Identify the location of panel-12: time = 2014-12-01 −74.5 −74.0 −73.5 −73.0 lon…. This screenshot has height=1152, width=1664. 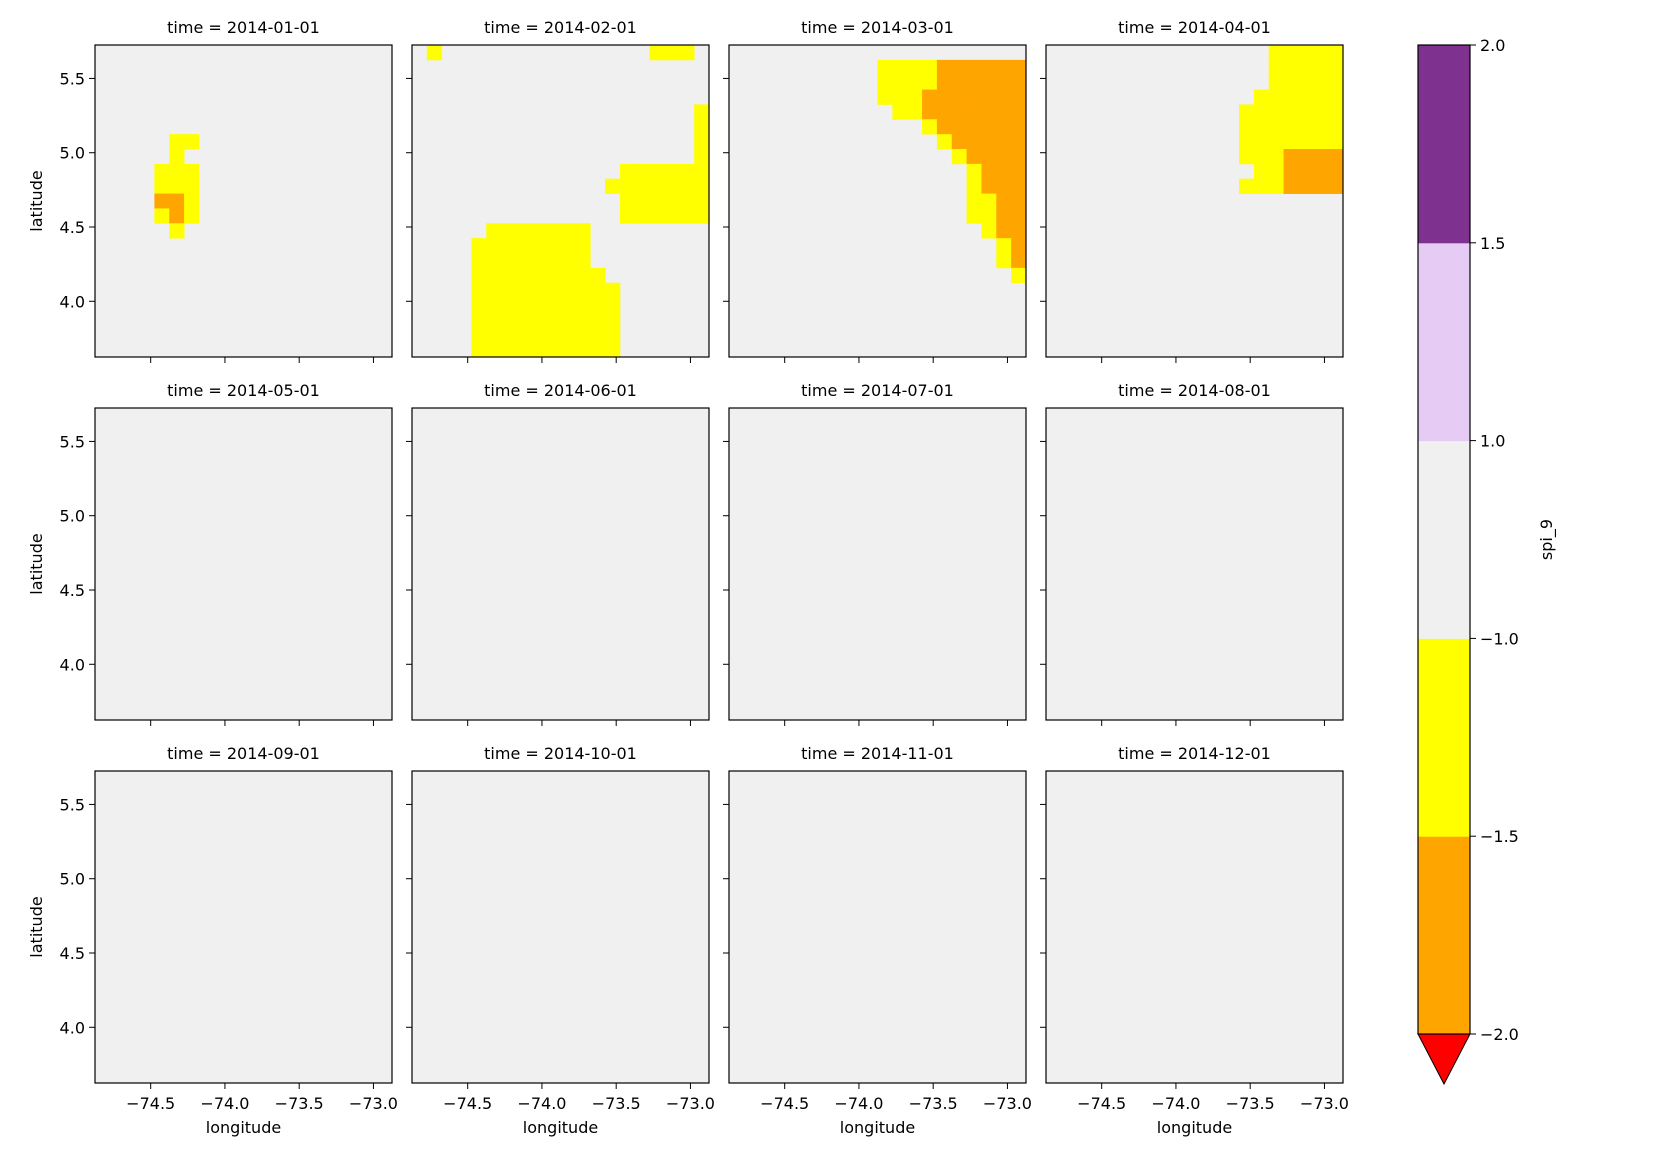
(1194, 940).